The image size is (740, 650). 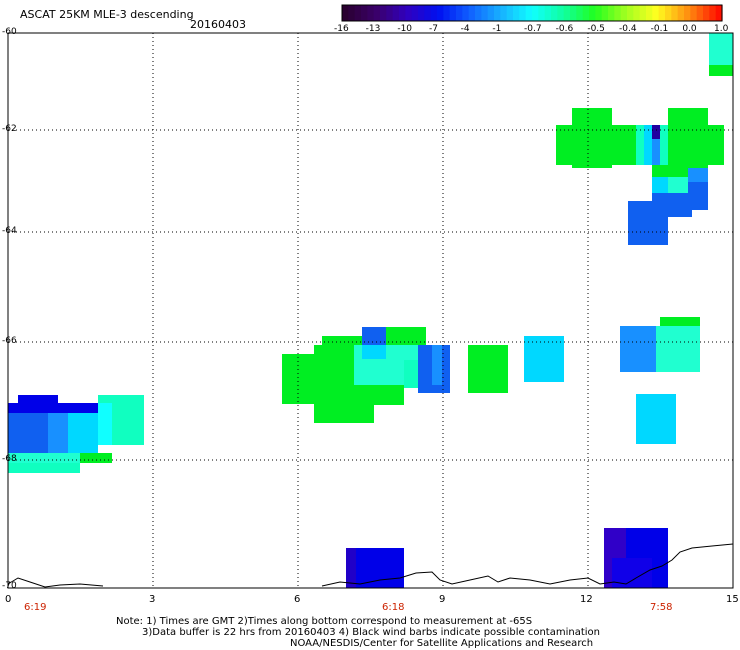 What do you see at coordinates (9, 32) in the screenshot?
I see `lat-tick: -60` at bounding box center [9, 32].